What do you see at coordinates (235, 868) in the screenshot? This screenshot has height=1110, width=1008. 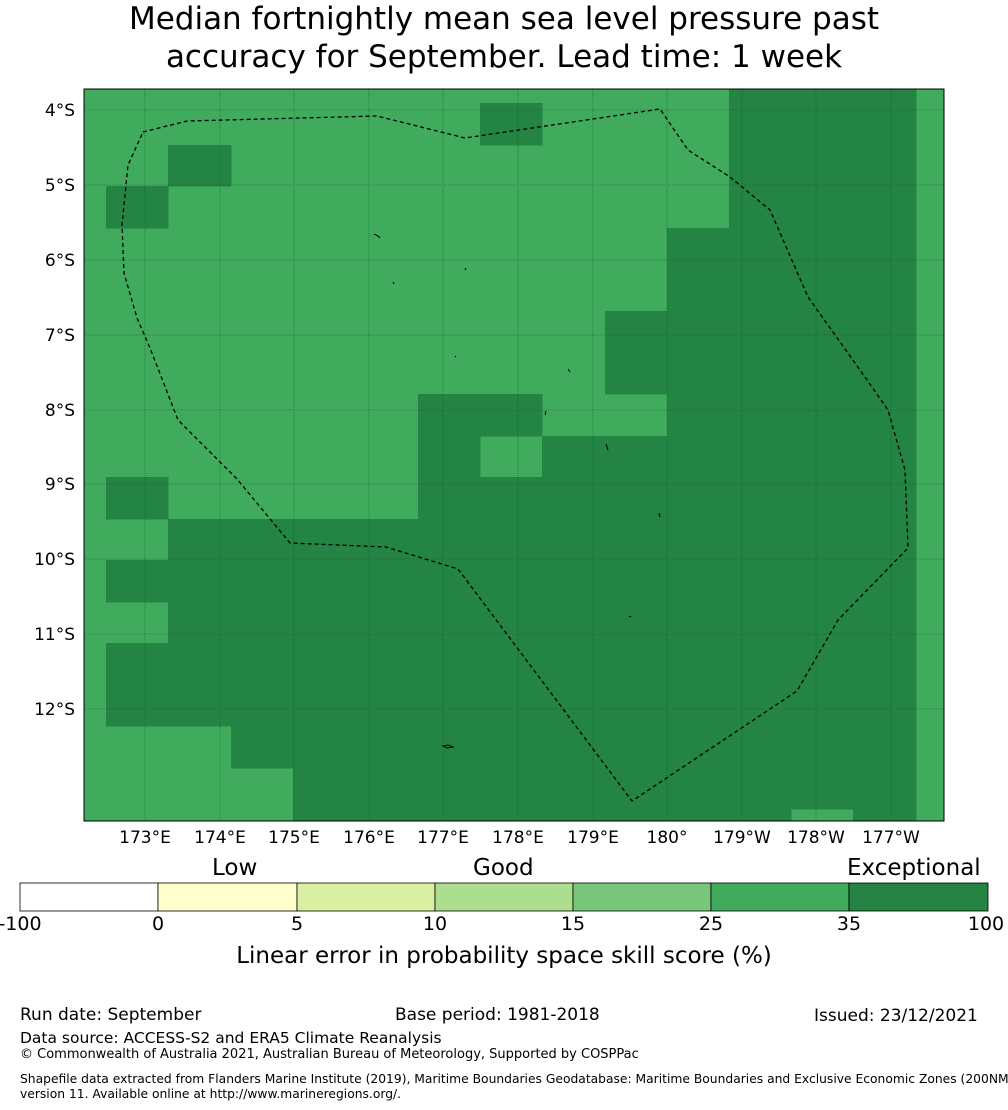 I see `colorbar-category-low: Low` at bounding box center [235, 868].